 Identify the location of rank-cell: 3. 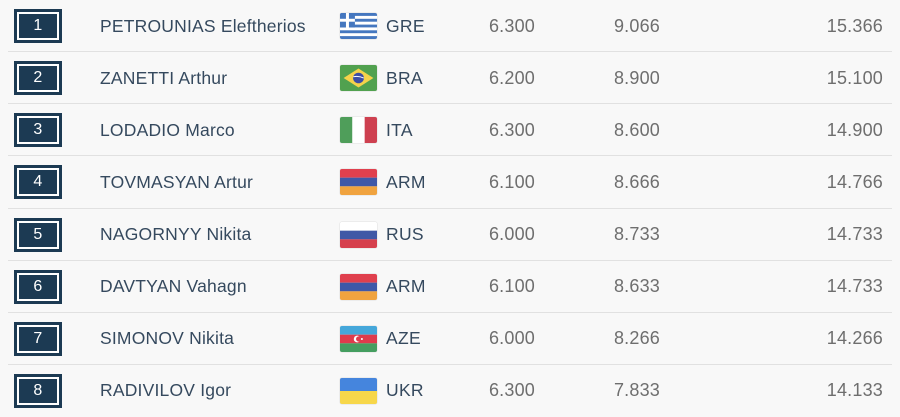
(57, 130).